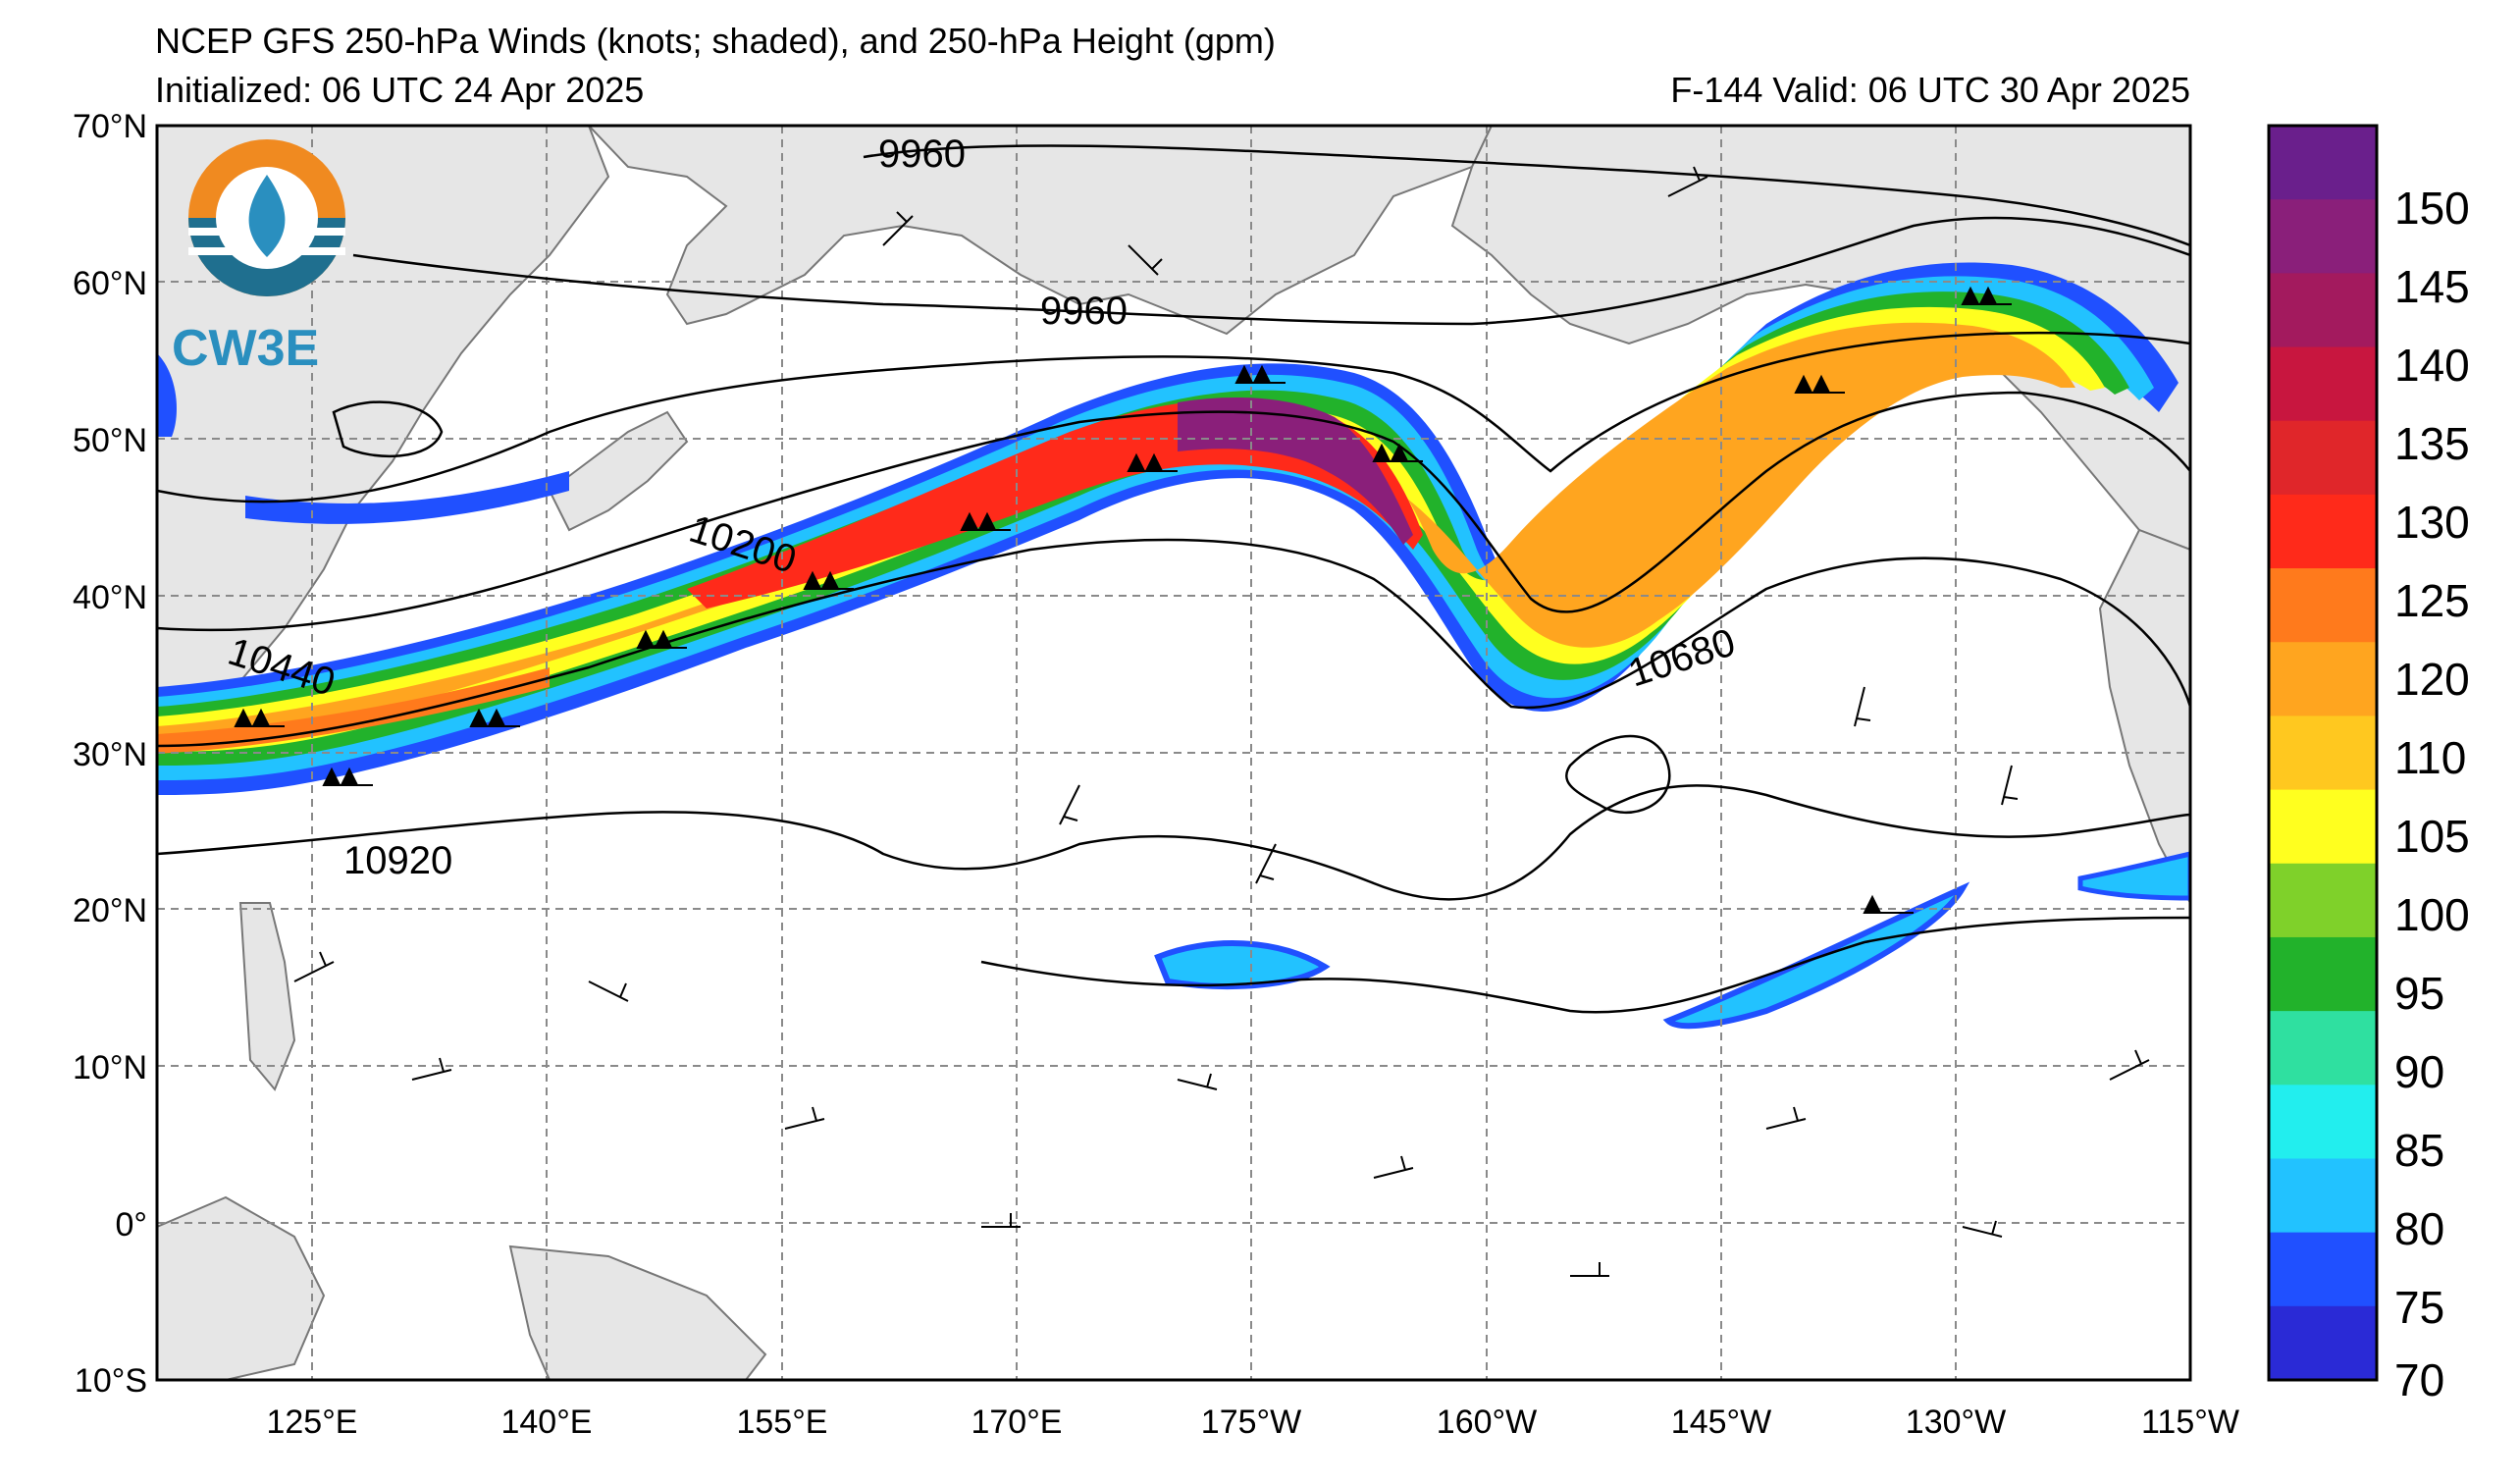 The image size is (2520, 1483). I want to click on lon-label: 130°W, so click(1956, 1422).